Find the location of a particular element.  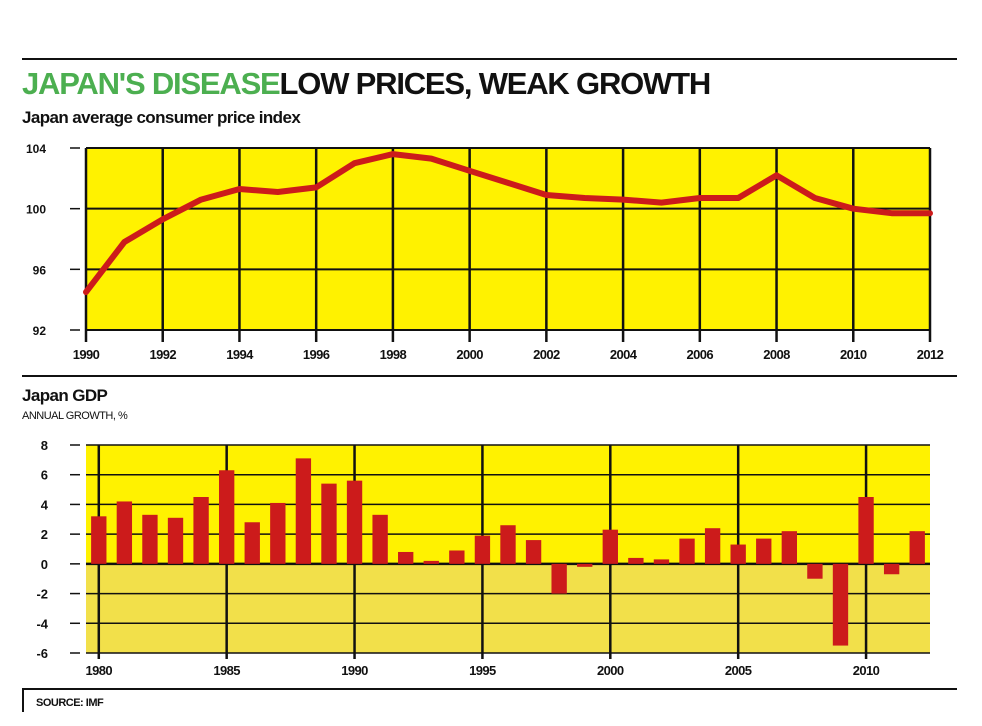

gdp-ytick-label: 8 is located at coordinates (44, 445).